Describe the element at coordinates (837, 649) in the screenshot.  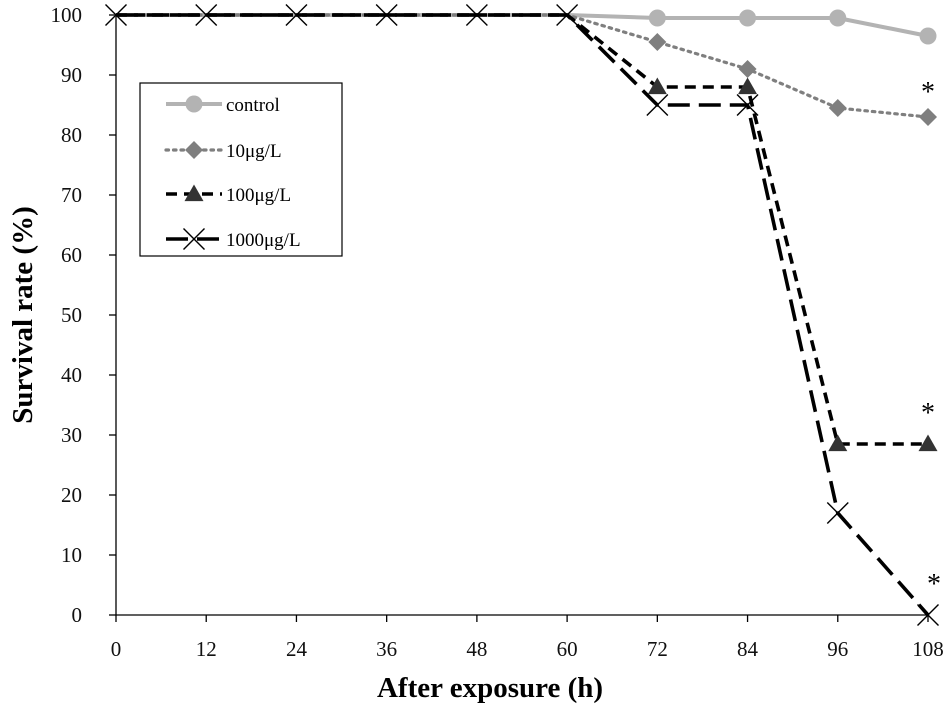
I see `x-tick-label: 96` at that location.